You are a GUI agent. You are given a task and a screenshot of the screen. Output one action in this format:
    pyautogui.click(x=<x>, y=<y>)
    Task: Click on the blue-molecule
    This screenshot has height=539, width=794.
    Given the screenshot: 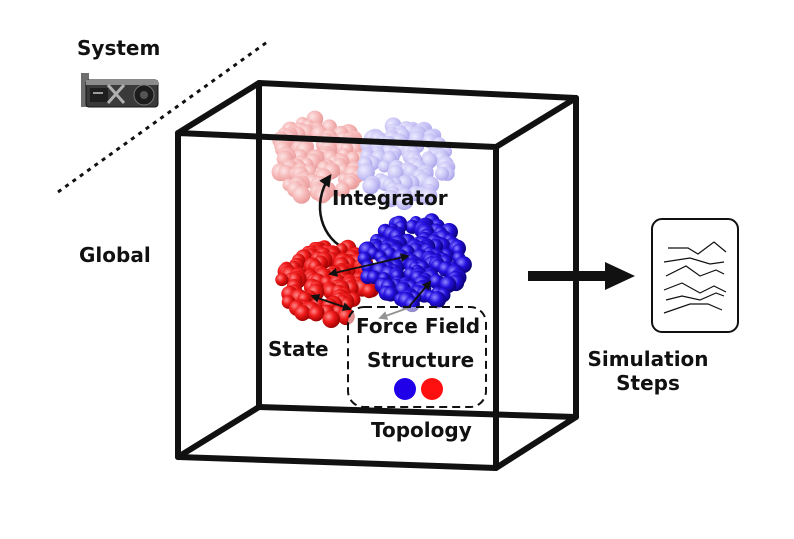 What is the action you would take?
    pyautogui.click(x=414, y=263)
    